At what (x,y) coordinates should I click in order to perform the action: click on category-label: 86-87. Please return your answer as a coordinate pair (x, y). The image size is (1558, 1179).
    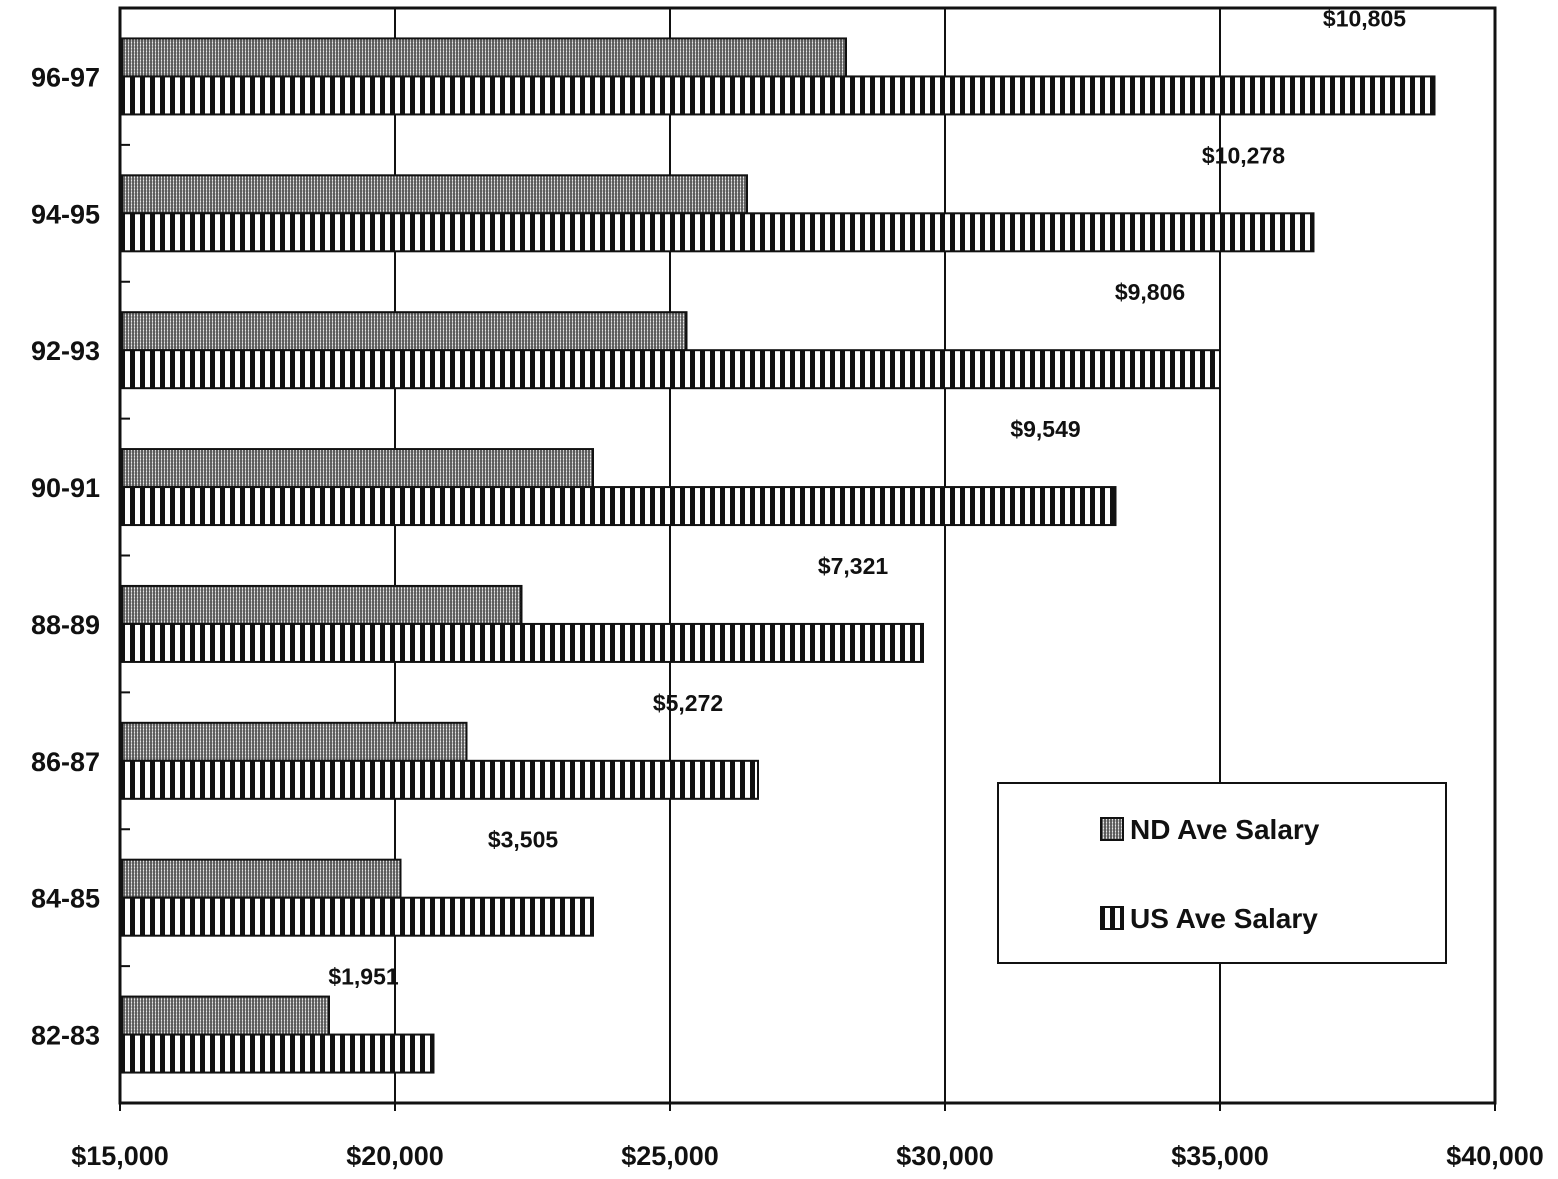
    Looking at the image, I should click on (65, 762).